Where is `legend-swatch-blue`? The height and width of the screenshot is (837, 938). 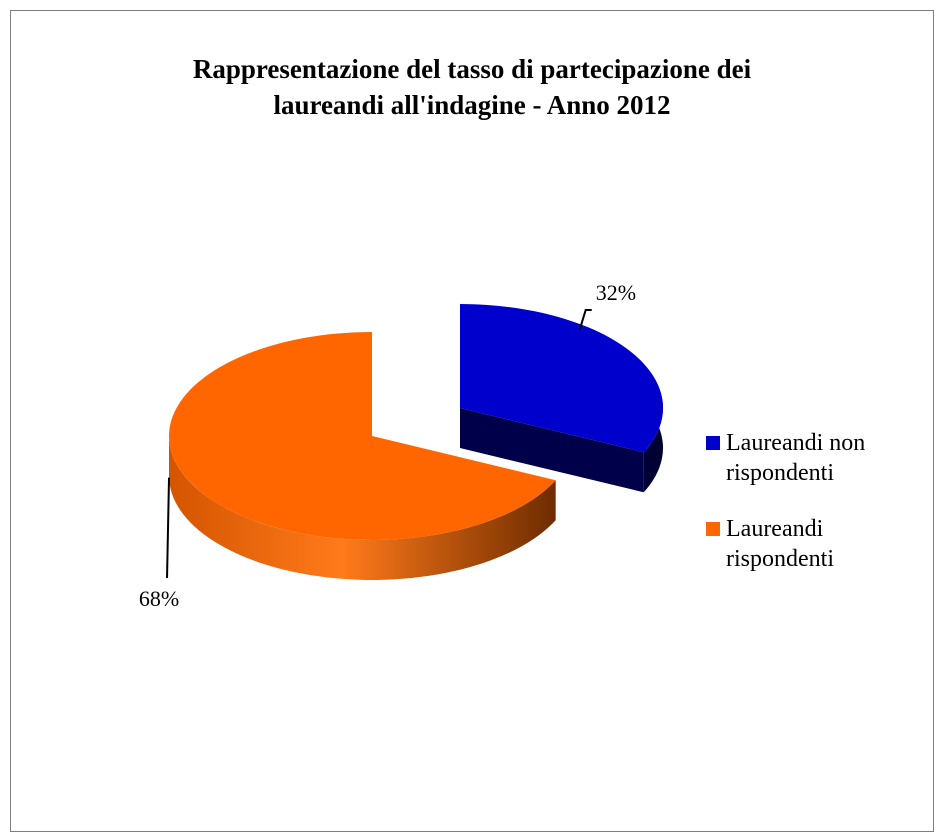 legend-swatch-blue is located at coordinates (713, 443).